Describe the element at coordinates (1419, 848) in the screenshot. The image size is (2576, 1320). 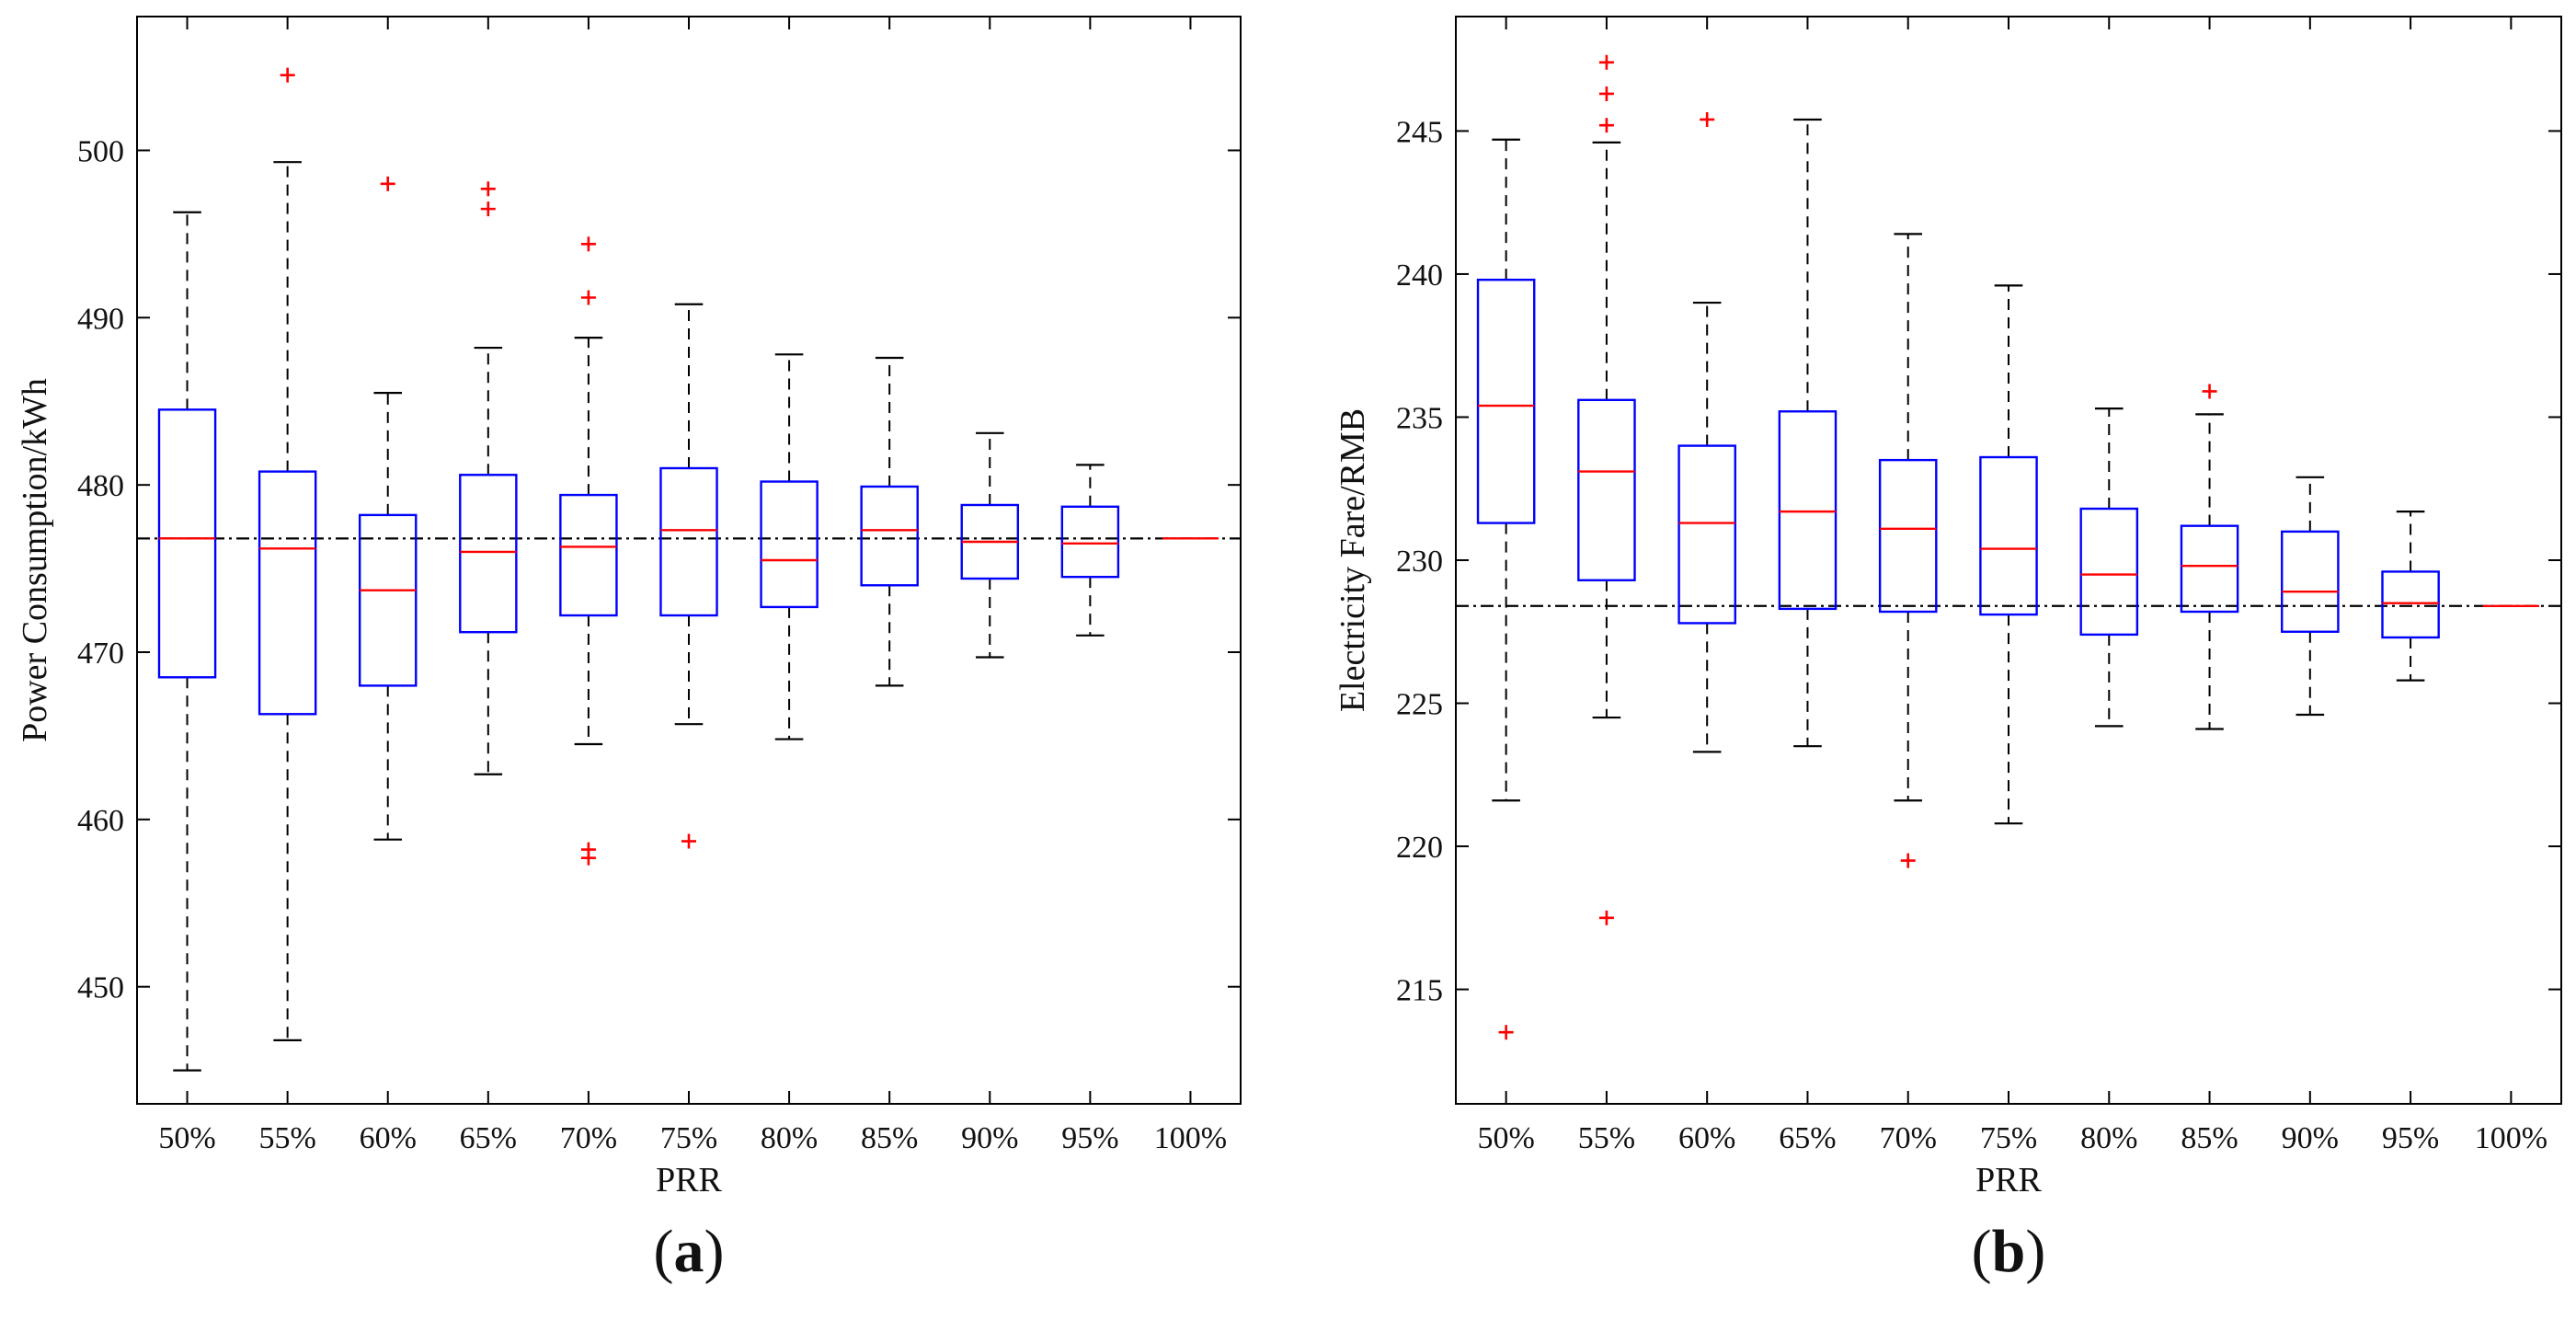
I see `y-tick-label: 220` at that location.